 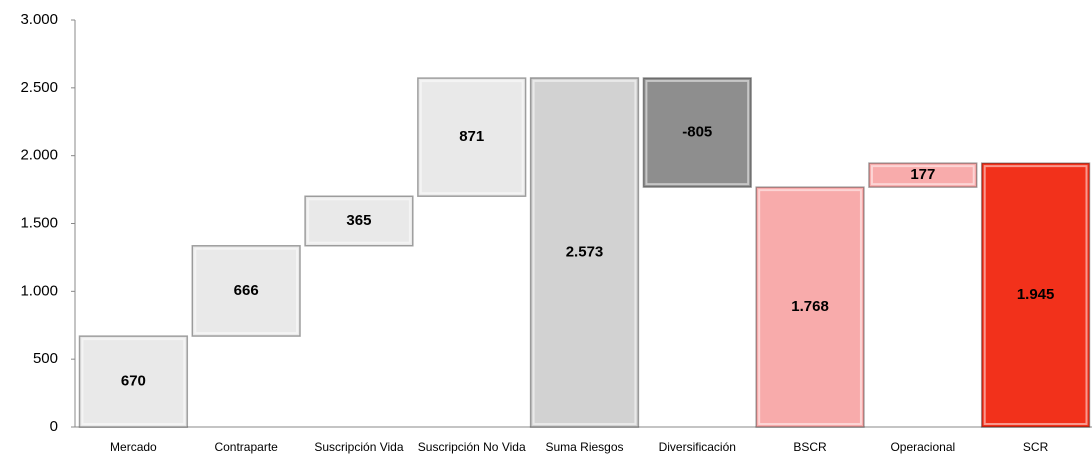 What do you see at coordinates (39, 155) in the screenshot?
I see `y-tick-label: 2.000` at bounding box center [39, 155].